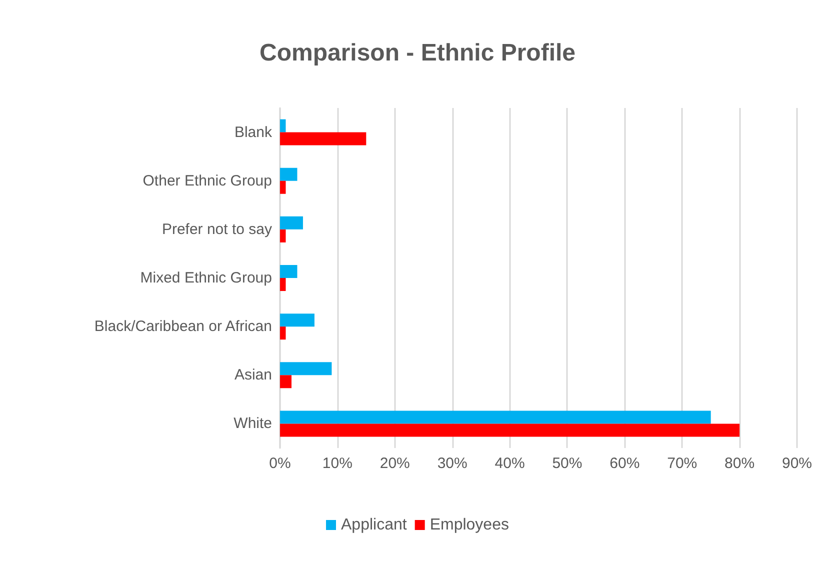 The image size is (835, 566). What do you see at coordinates (217, 229) in the screenshot?
I see `y-tick-label: Prefer not to say` at bounding box center [217, 229].